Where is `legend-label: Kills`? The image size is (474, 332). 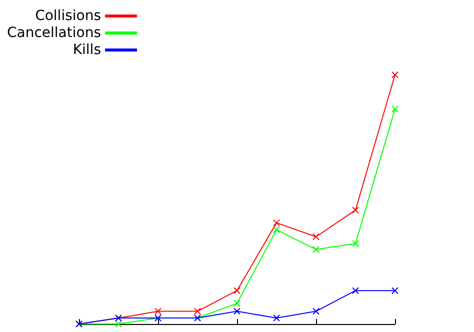
legend-label: Kills is located at coordinates (87, 50).